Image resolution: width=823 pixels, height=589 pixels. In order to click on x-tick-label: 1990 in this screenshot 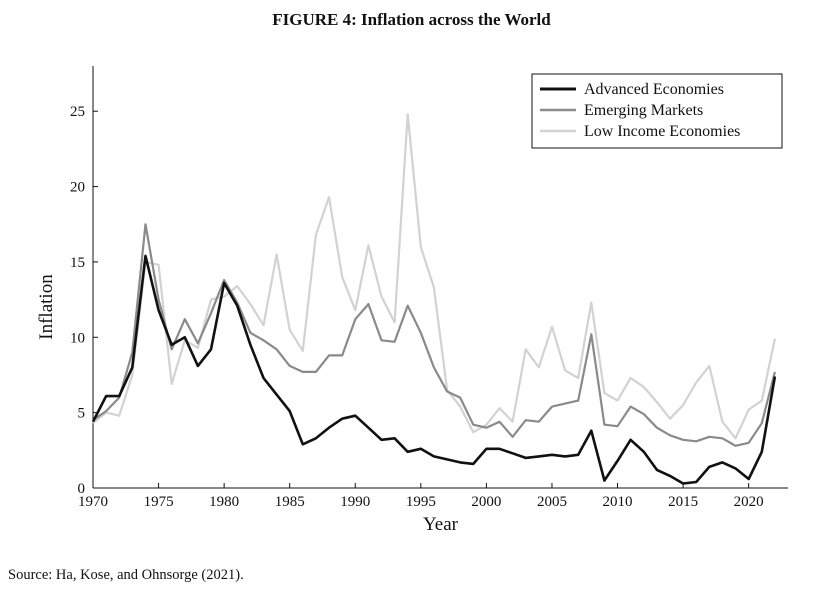, I will do `click(355, 502)`.